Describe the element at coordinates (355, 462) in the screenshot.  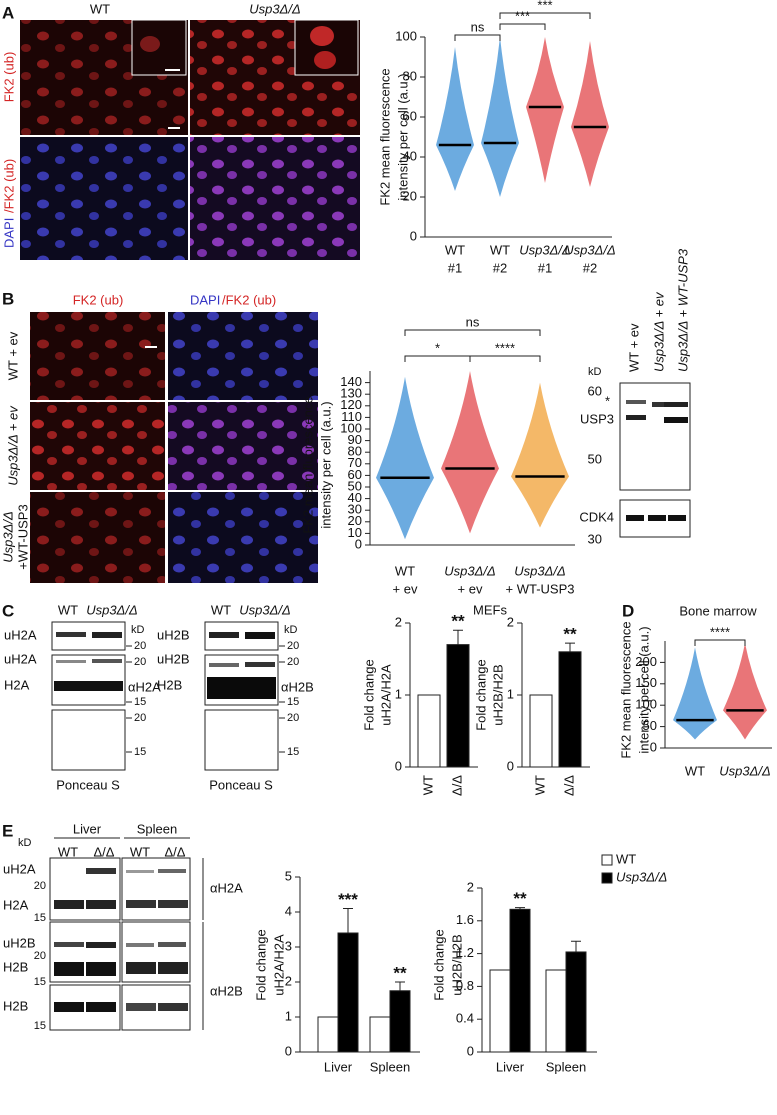
I see `y-tick-label: 70` at that location.